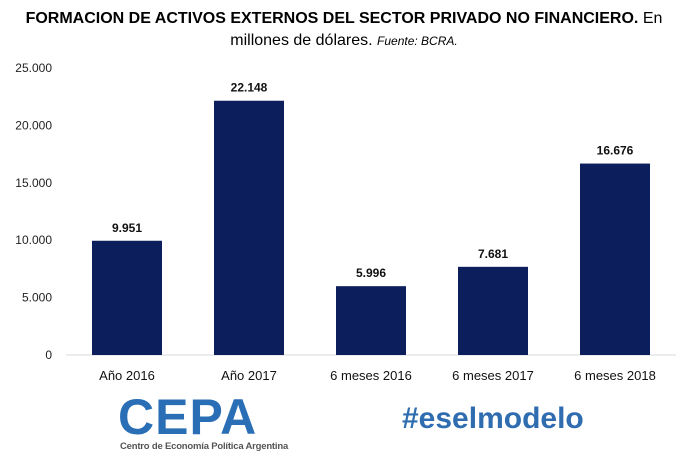 The width and height of the screenshot is (688, 471). I want to click on y-tick-label: 15.000, so click(33, 183).